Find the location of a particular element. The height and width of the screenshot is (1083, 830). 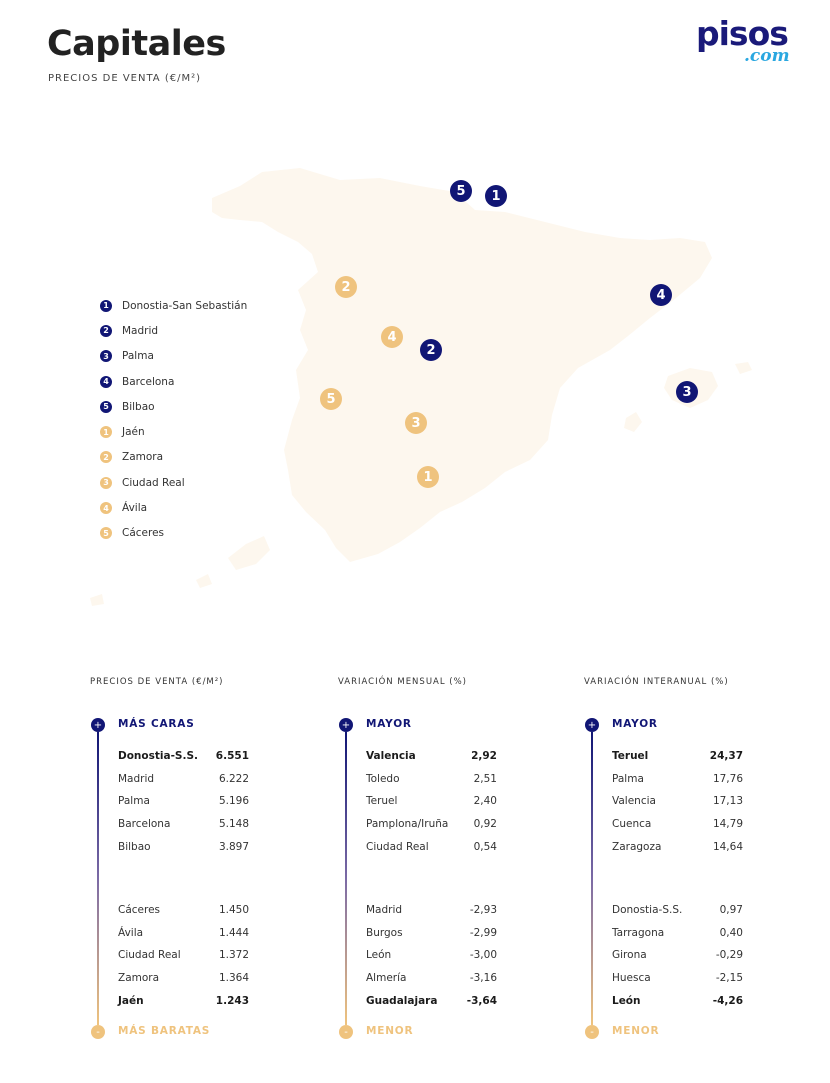

map-marker-ciudad-real: 3 is located at coordinates (416, 423).